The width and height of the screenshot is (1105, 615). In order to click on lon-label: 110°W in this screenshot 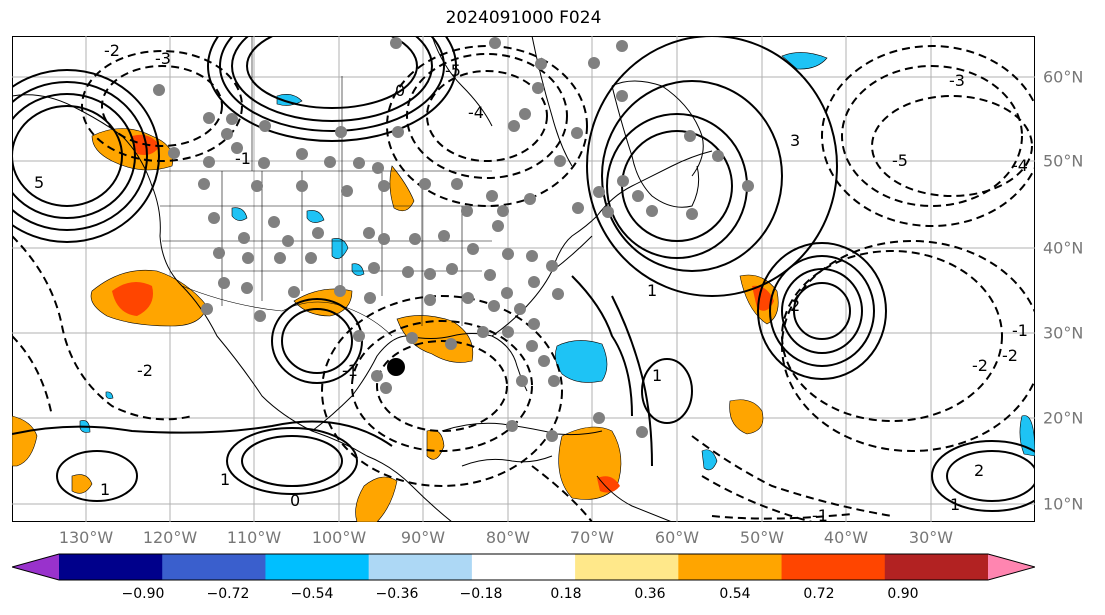, I will do `click(254, 537)`.